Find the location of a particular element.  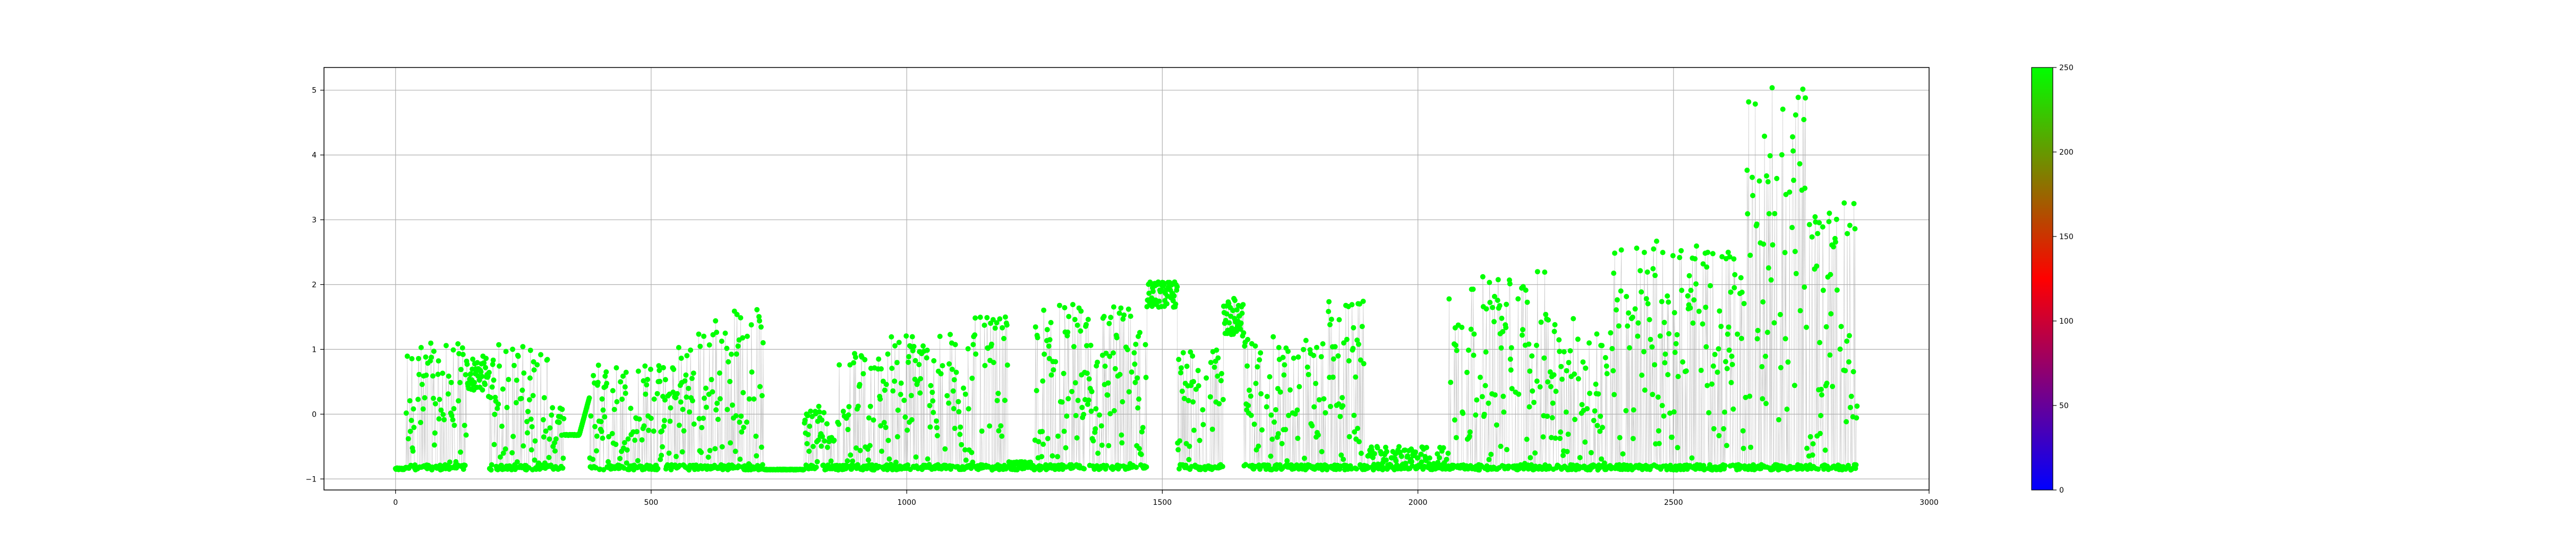

colorbar-tick-label: 200 is located at coordinates (2067, 153).